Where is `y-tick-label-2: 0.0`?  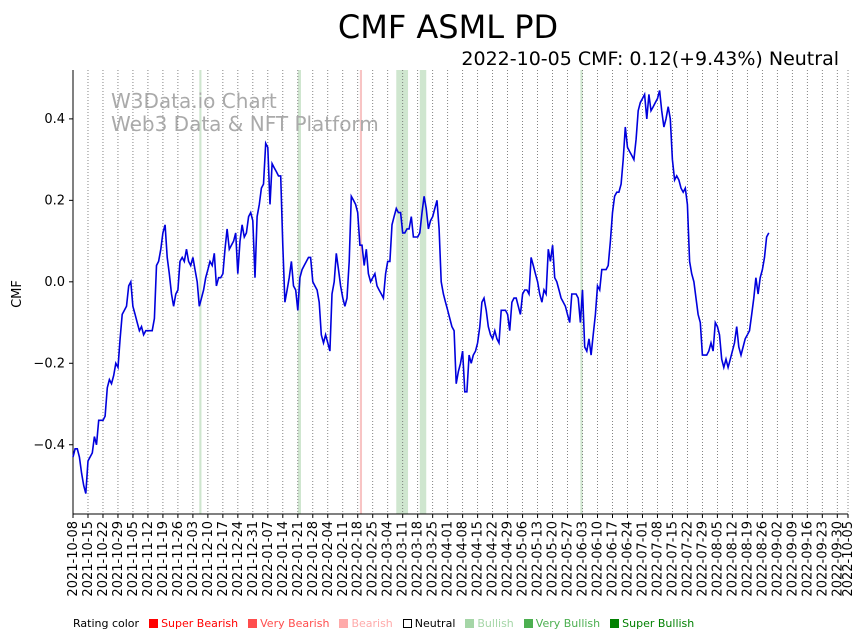
y-tick-label-2: 0.0 is located at coordinates (54, 282).